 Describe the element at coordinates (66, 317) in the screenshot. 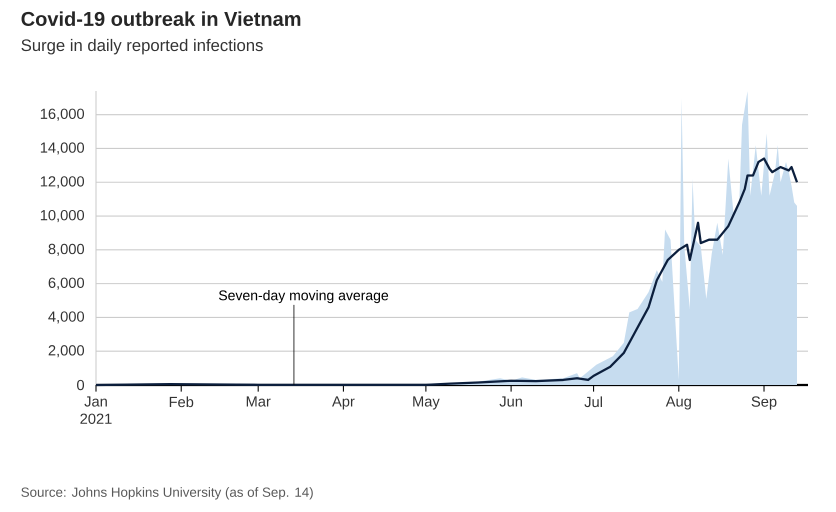

I see `y-tick-label: 4,000` at that location.